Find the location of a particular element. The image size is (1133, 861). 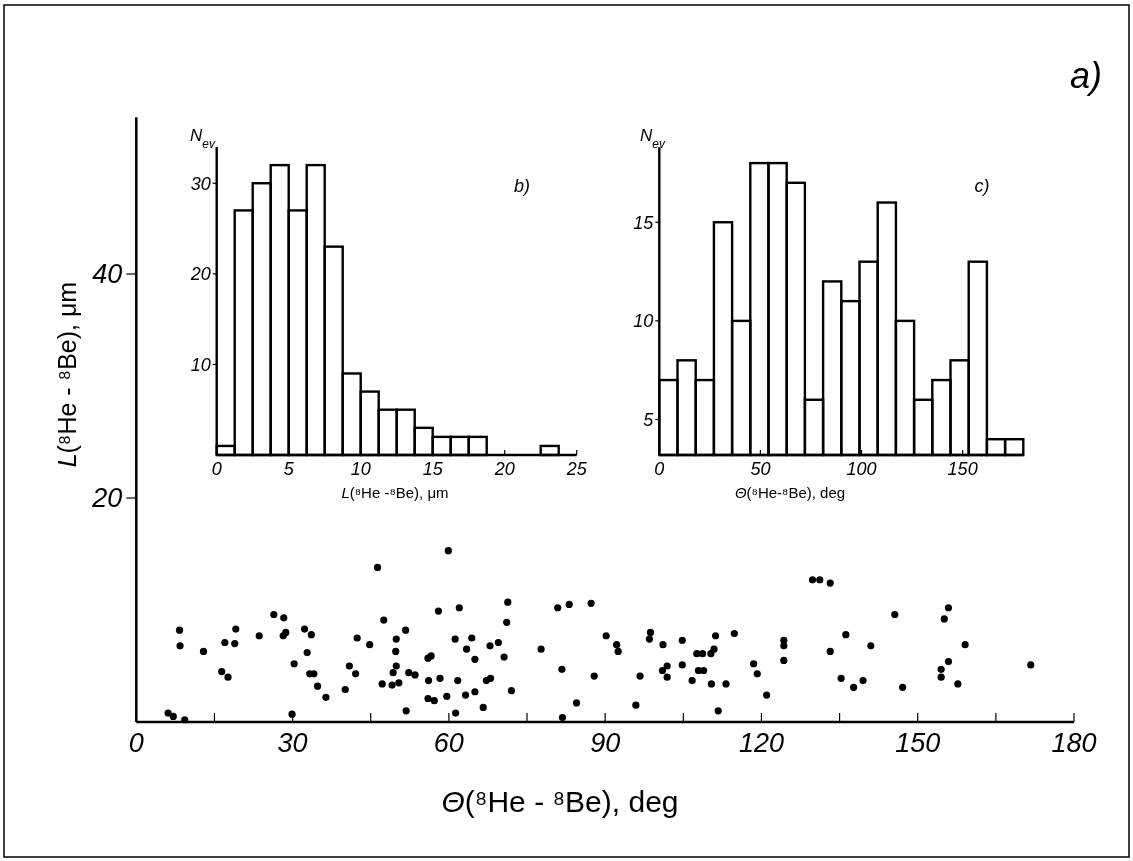

annotation: c) is located at coordinates (982, 186).